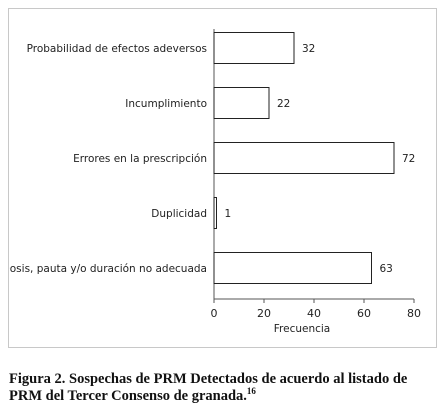  I want to click on category-label-1: Probabilidad de efectos adeversos, so click(117, 49).